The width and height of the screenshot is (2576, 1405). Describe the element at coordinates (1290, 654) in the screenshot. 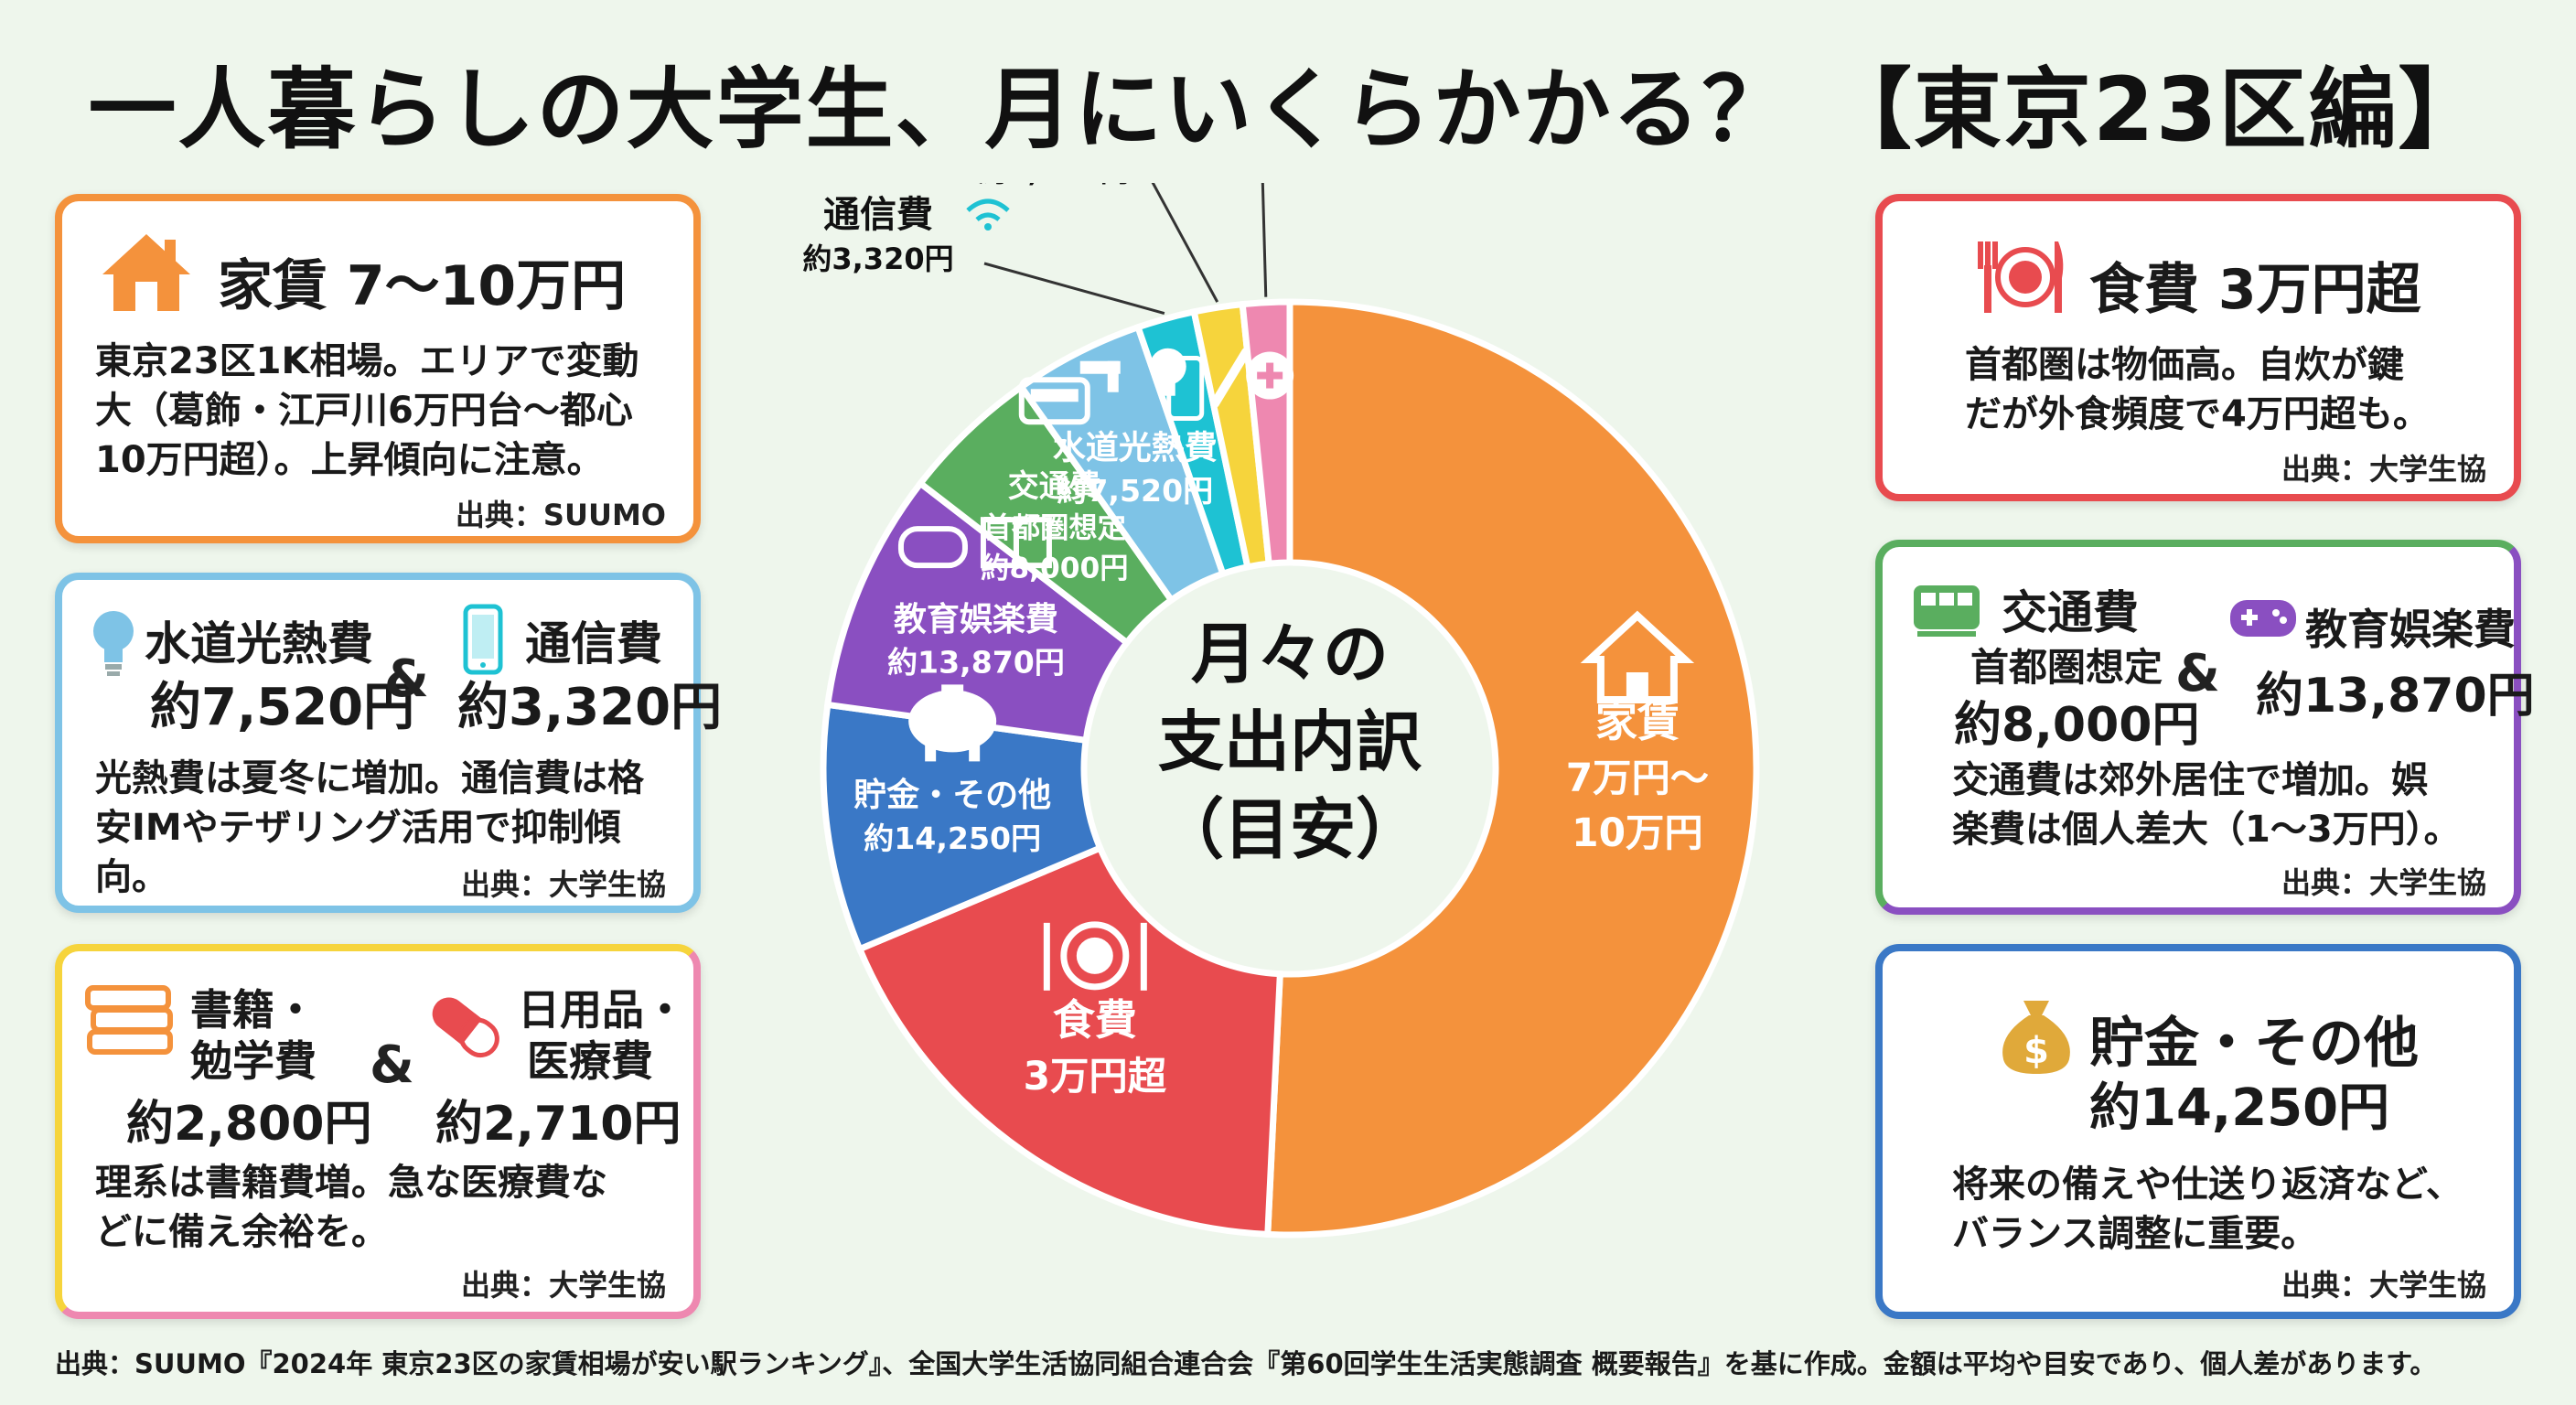

I see `center-label-line1: 月々の` at that location.